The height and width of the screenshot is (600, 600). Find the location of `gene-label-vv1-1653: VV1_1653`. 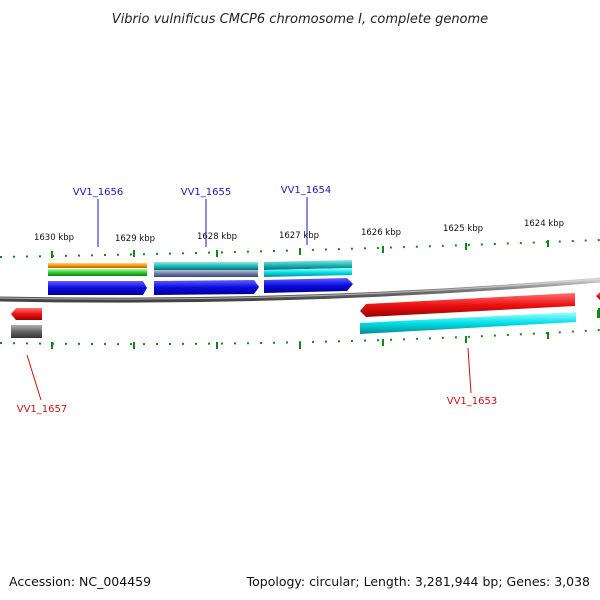

gene-label-vv1-1653: VV1_1653 is located at coordinates (472, 401).